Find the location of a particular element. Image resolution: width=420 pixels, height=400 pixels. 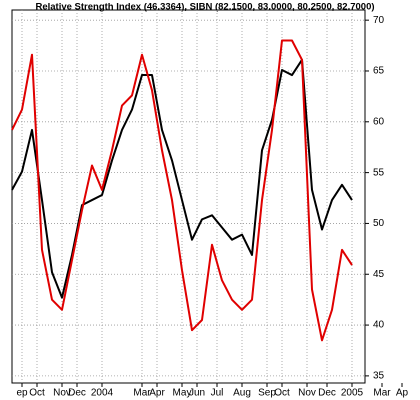

x-tick-label: Jun is located at coordinates (197, 393).